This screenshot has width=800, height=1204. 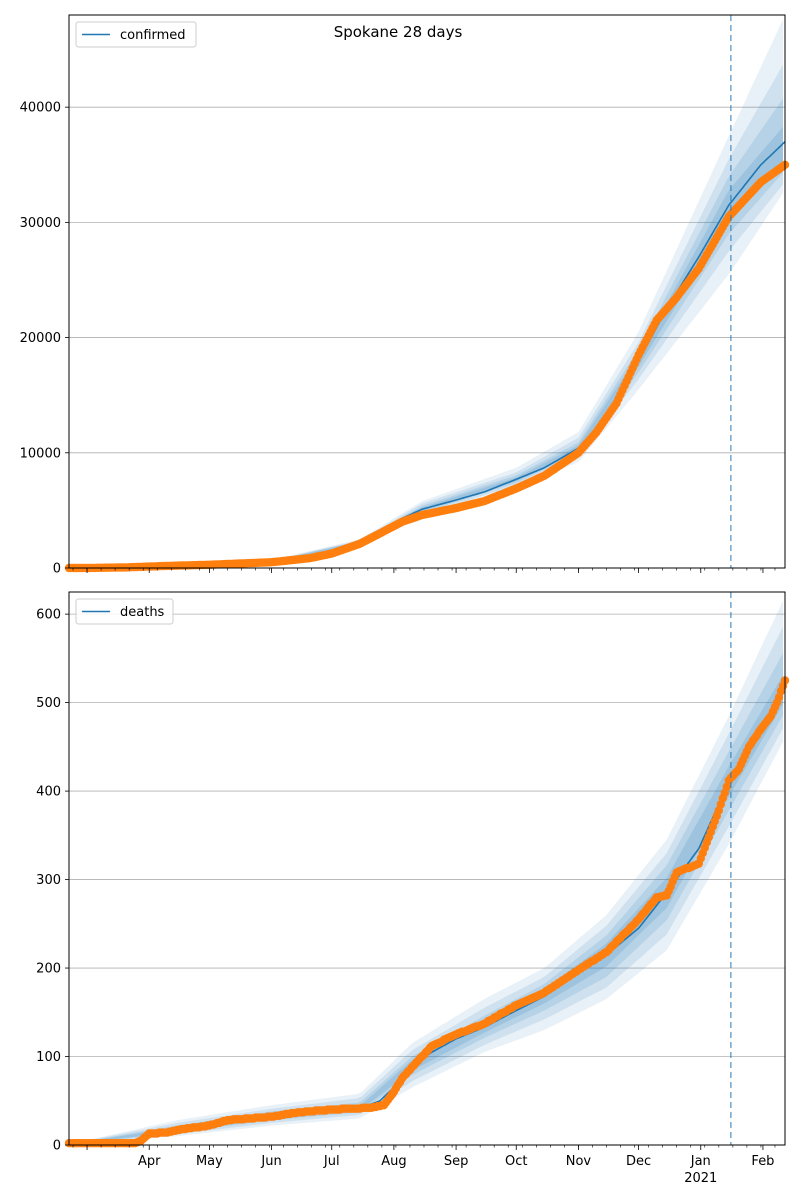 I want to click on deaths-xtick-label: Apr, so click(x=149, y=1161).